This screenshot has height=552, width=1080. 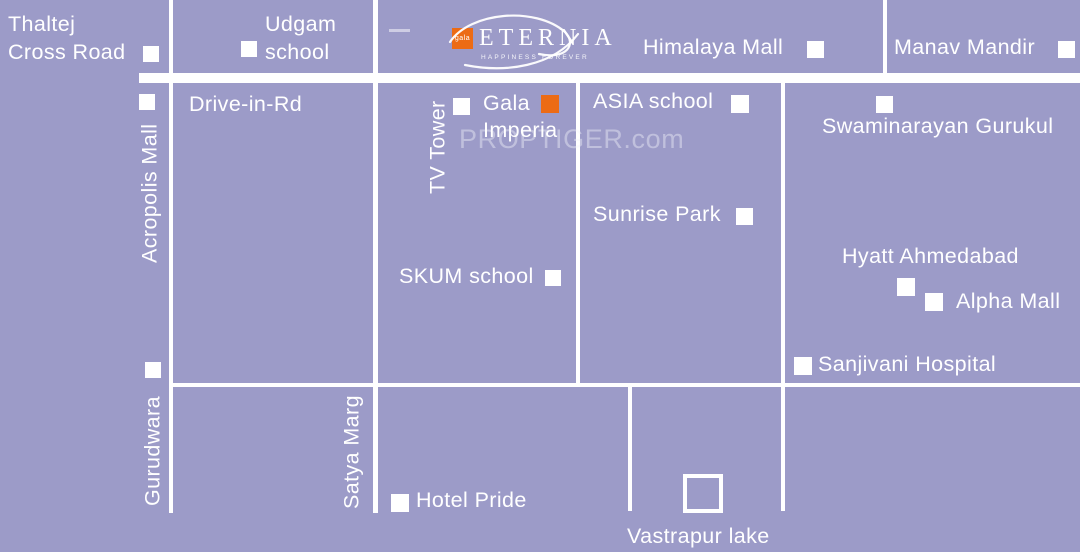 I want to click on road-vertical-acropolis, so click(x=171, y=256).